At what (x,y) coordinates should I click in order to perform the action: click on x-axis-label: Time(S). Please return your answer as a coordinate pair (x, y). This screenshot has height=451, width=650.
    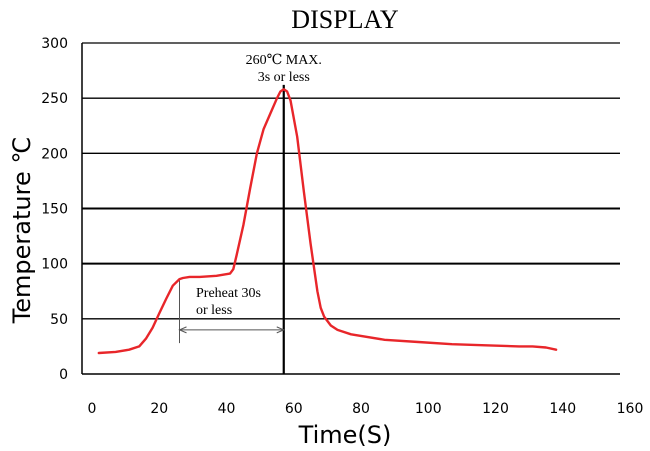
    Looking at the image, I should click on (345, 435).